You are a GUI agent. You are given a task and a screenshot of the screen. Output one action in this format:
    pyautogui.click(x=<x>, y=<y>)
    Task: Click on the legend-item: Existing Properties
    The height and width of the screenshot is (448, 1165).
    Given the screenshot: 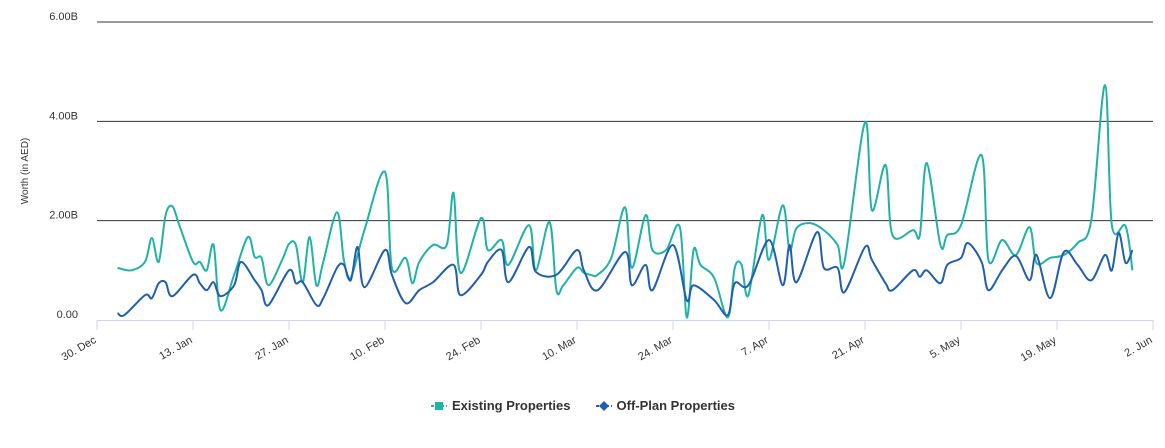 What is the action you would take?
    pyautogui.click(x=500, y=405)
    